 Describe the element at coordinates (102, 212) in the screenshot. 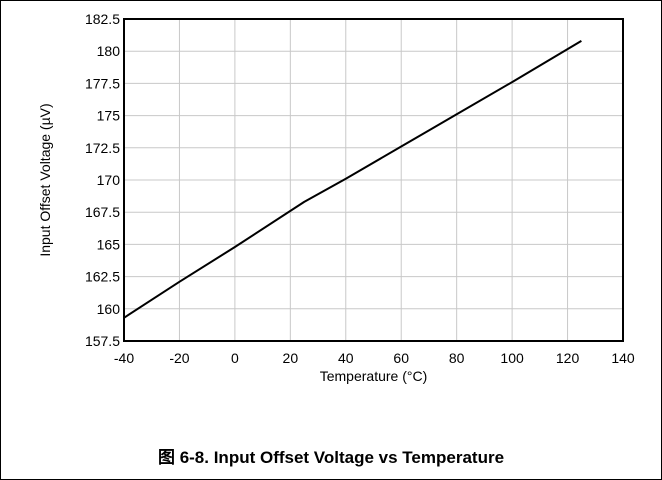

I see `y-tick-label: 167.5` at that location.